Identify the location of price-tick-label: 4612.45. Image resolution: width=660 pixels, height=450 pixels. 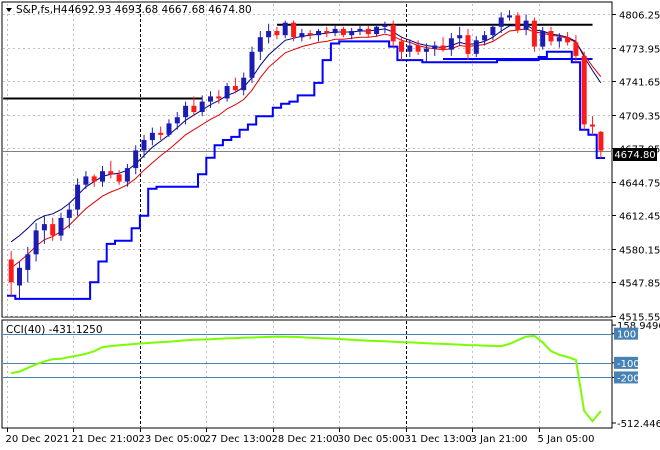
(639, 217).